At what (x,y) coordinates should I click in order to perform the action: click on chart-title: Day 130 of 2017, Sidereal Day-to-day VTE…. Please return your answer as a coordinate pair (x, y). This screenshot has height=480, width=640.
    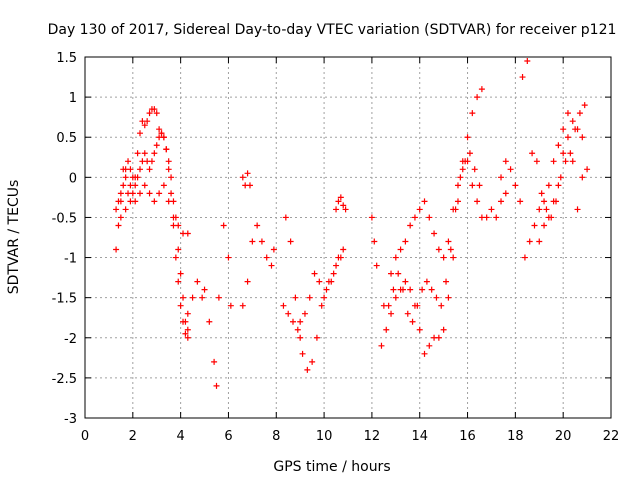
    Looking at the image, I should click on (332, 30).